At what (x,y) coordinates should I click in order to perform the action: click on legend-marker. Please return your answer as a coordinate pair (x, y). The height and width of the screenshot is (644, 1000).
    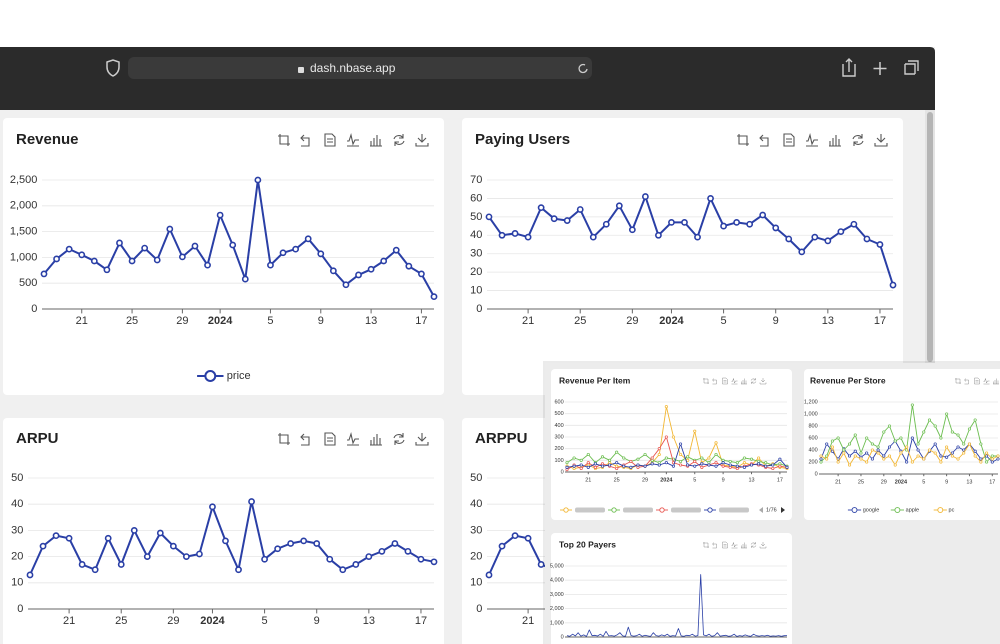
    Looking at the image, I should click on (566, 510).